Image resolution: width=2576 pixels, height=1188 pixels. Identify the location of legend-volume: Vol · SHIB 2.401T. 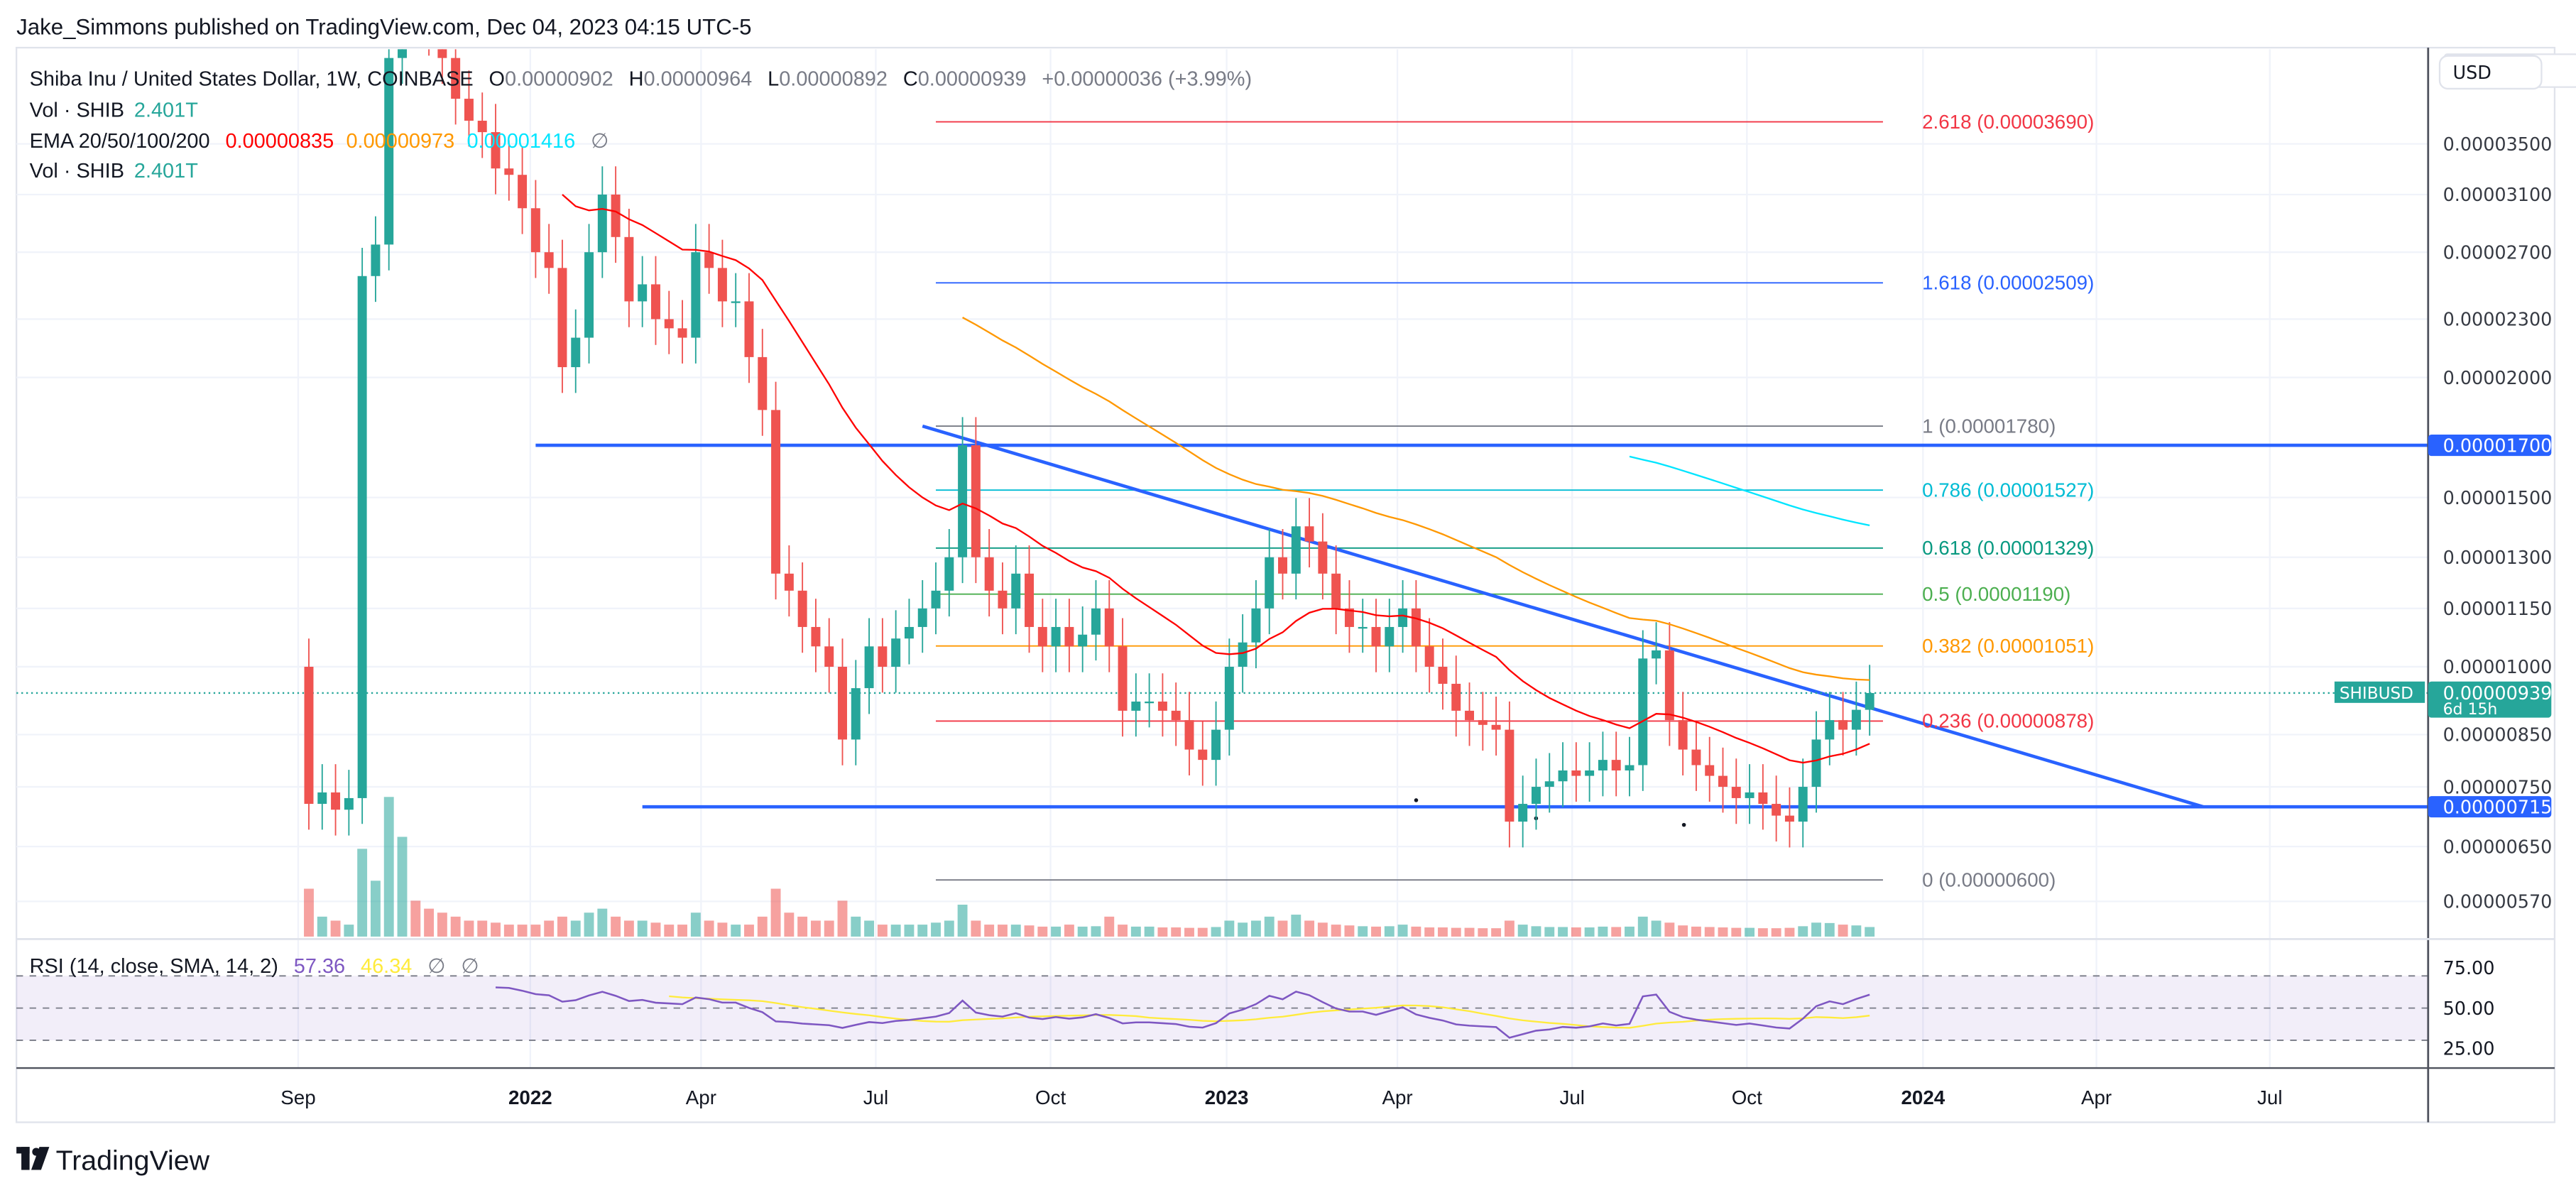
(114, 110).